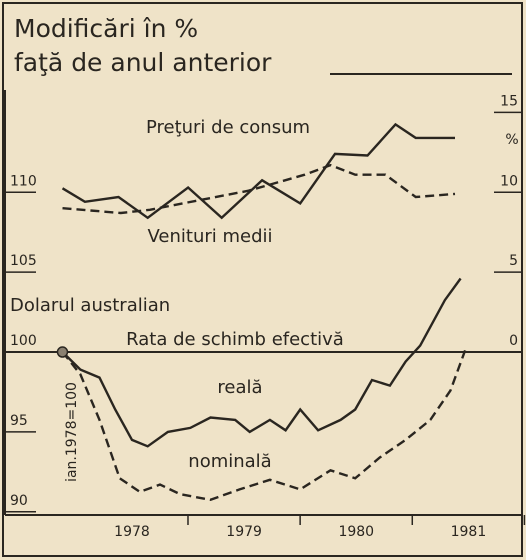 The image size is (526, 560). Describe the element at coordinates (72, 432) in the screenshot. I see `annotation: ian.1978=100` at that location.